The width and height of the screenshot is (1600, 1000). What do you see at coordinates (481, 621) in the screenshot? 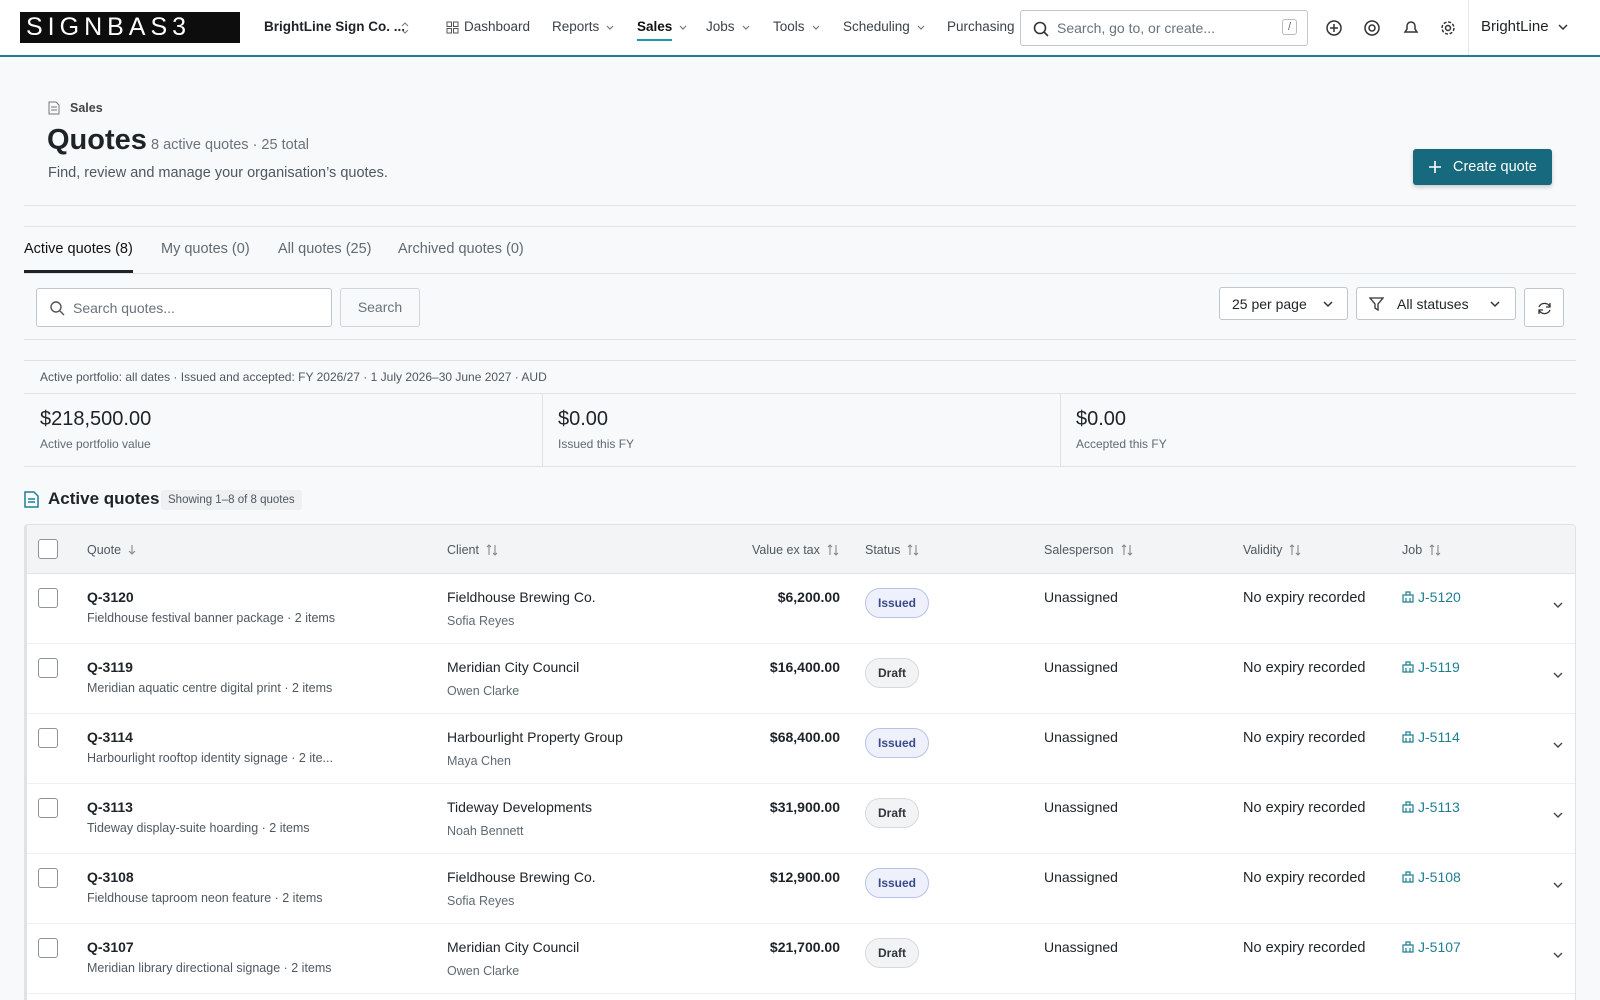
I see `client-contact: Sofia Reyes` at bounding box center [481, 621].